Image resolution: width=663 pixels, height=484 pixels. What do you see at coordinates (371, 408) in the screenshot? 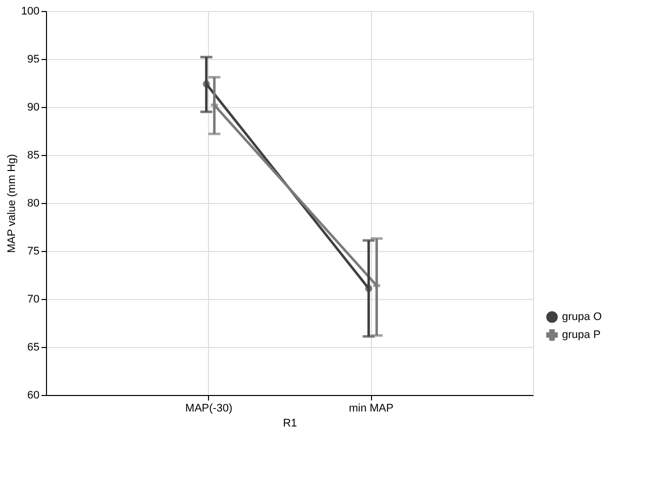
I see `x-tick-label: min MAP` at bounding box center [371, 408].